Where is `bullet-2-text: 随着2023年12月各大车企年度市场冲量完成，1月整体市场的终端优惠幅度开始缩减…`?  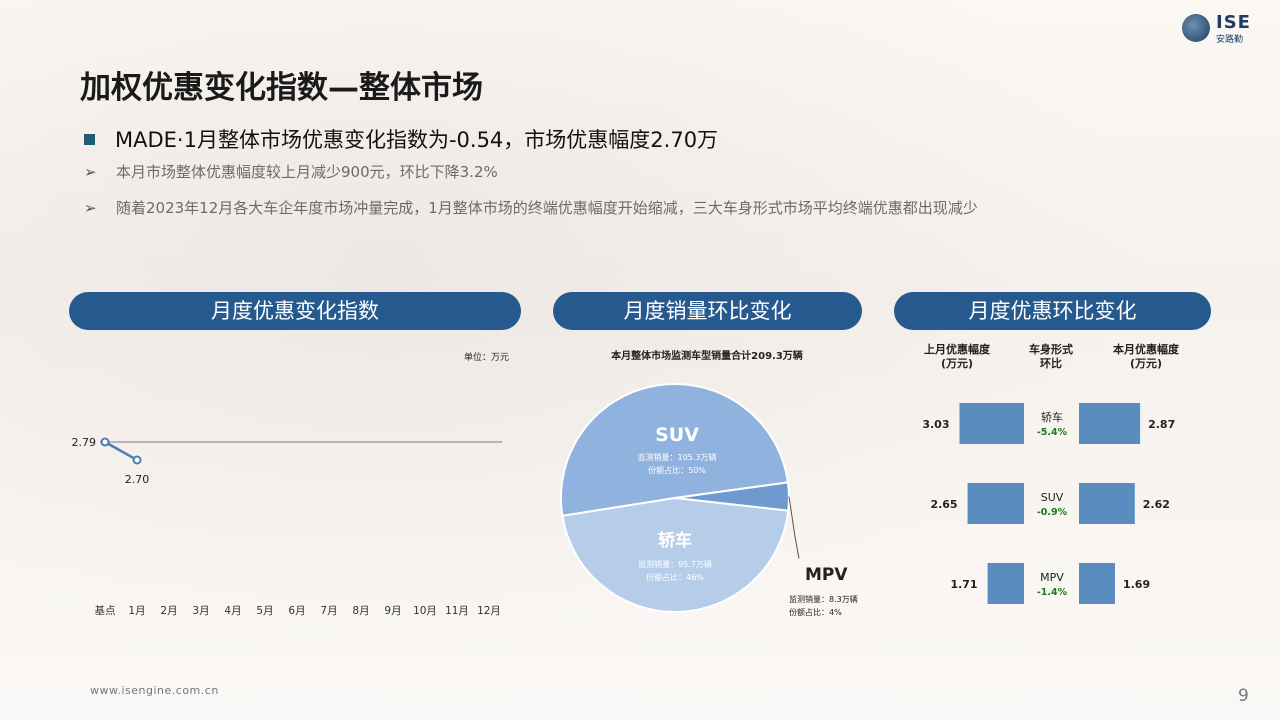 bullet-2-text: 随着2023年12月各大车企年度市场冲量完成，1月整体市场的终端优惠幅度开始缩减… is located at coordinates (547, 208).